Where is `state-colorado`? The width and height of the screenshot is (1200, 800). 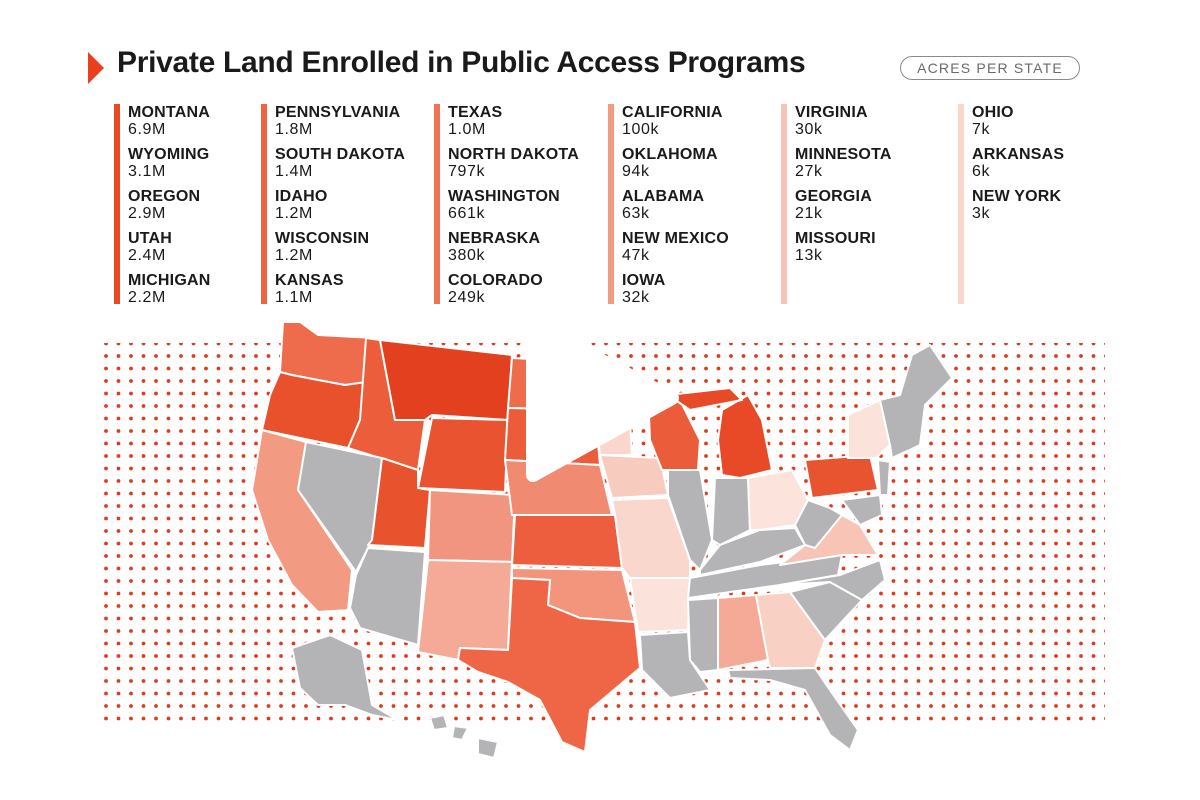
state-colorado is located at coordinates (471, 526).